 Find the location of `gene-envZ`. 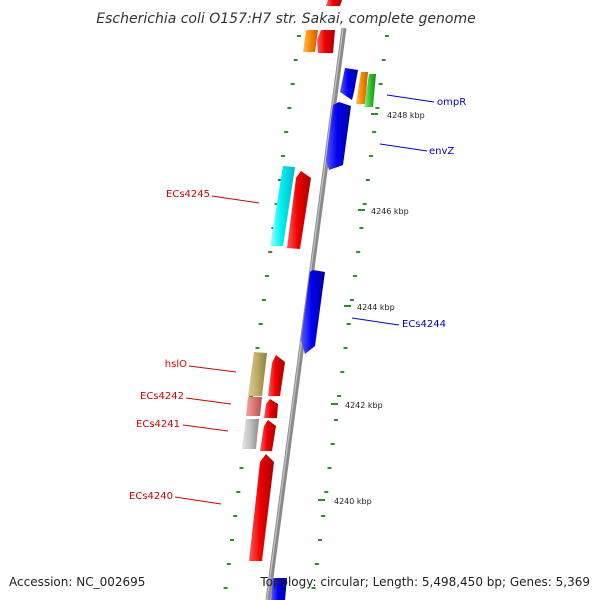

gene-envZ is located at coordinates (338, 136).